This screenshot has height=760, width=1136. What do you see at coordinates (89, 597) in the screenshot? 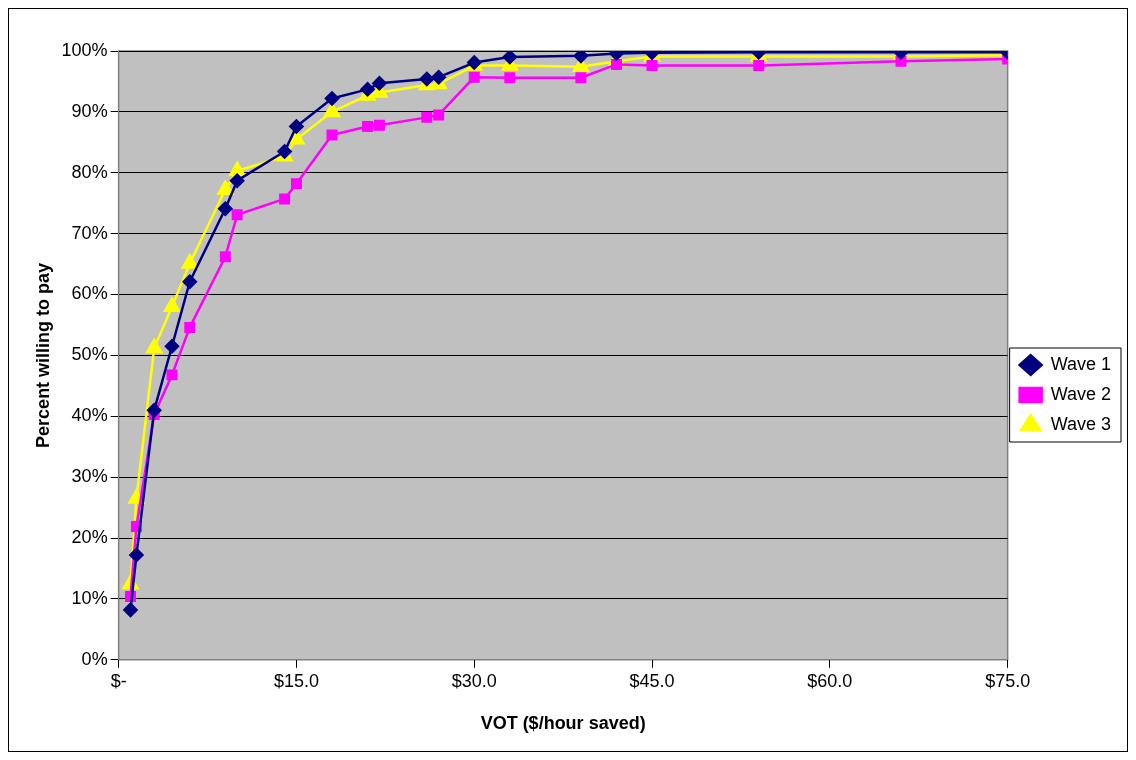
I see `y-tick-label: 10%` at bounding box center [89, 597].